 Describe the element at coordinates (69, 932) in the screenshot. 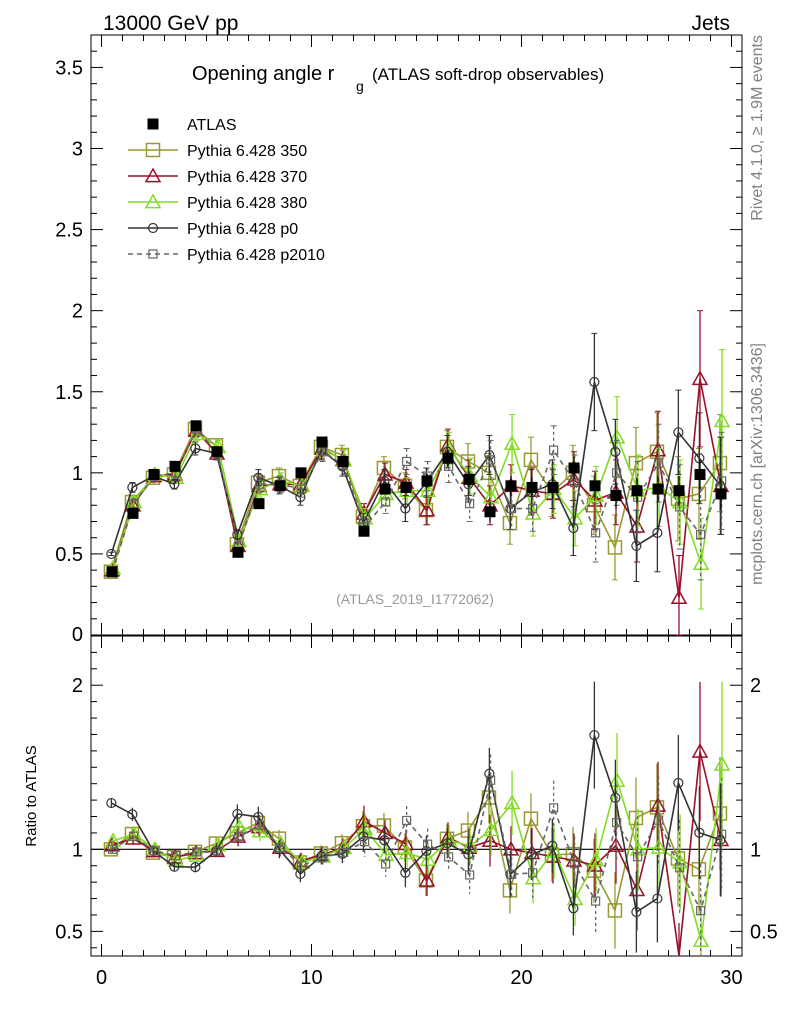

I see `ratio-tick-label: 0.5` at that location.